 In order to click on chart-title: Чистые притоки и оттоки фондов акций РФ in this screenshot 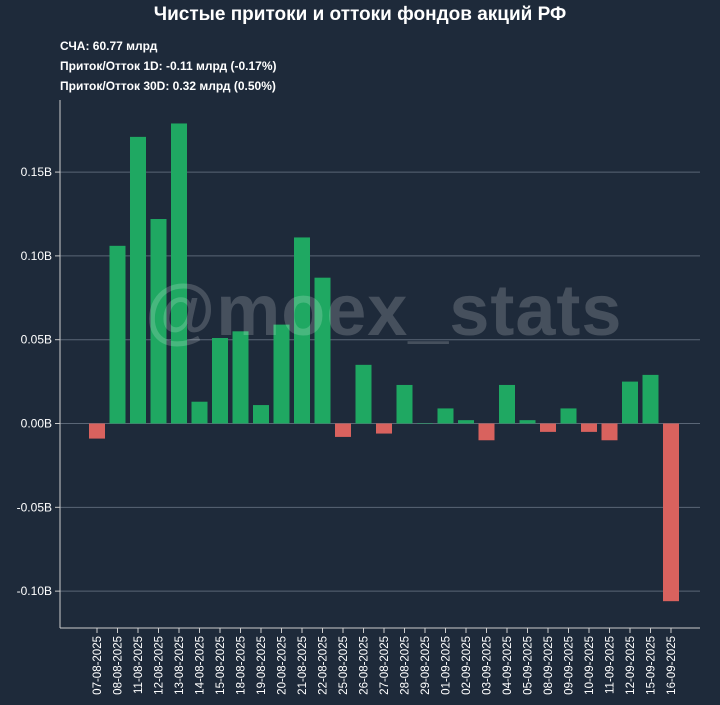, I will do `click(360, 14)`.